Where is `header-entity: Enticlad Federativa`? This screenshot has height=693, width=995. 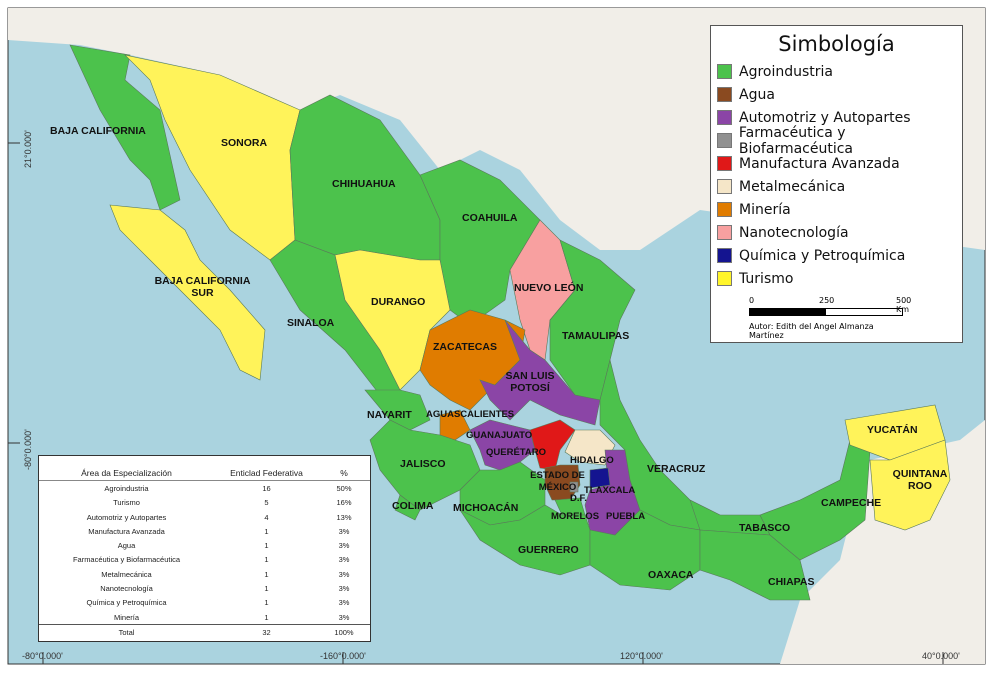
header-entity: Enticlad Federativa is located at coordinates (266, 473).